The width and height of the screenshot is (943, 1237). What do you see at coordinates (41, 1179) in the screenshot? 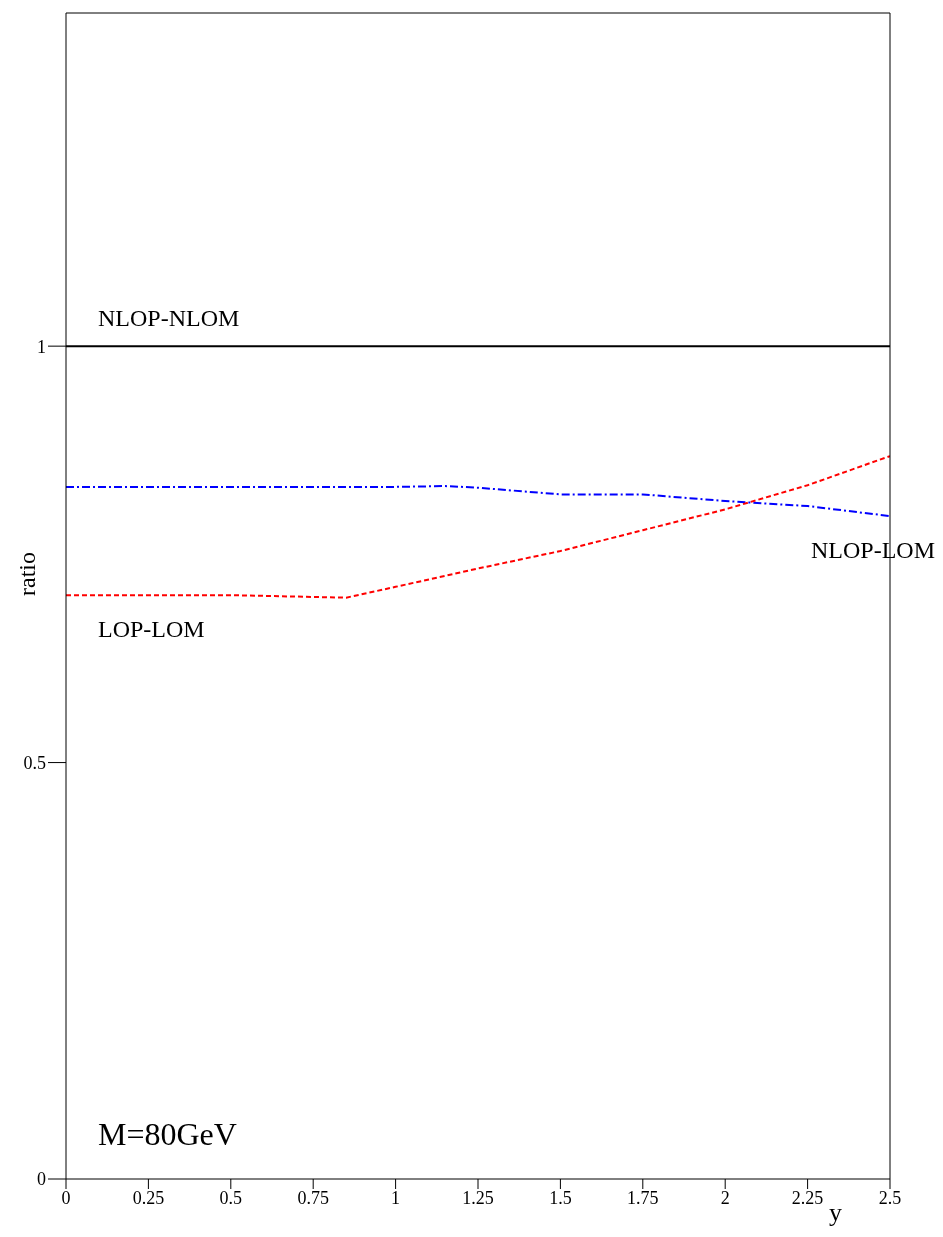
I see `y-tick-label: 0` at bounding box center [41, 1179].